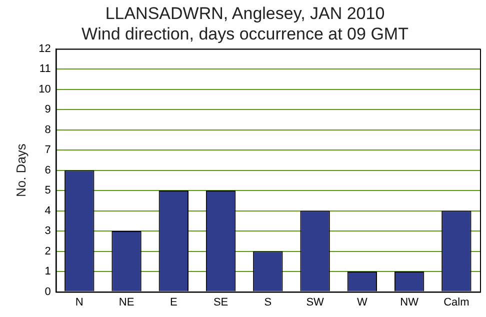  I want to click on x-tick-label: NE, so click(126, 302).